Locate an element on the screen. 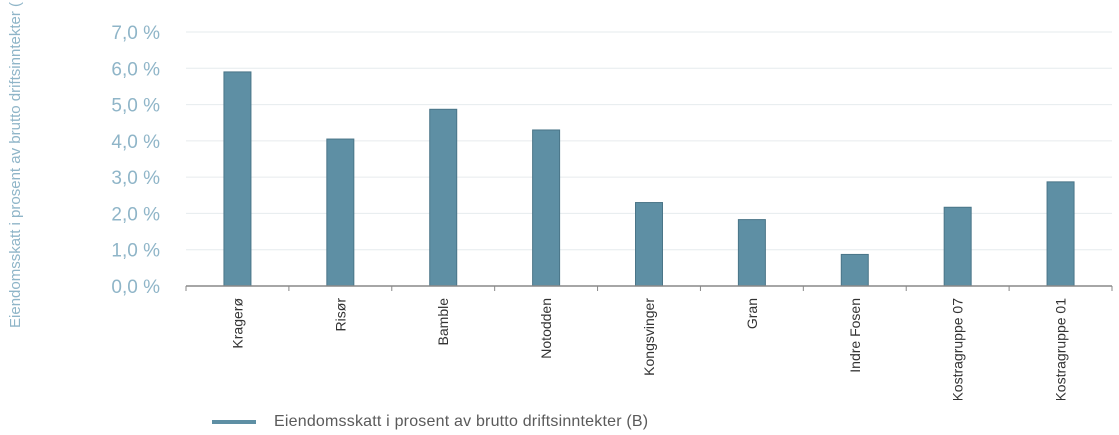  x-category-label: Kostragruppe 01 is located at coordinates (1061, 349).